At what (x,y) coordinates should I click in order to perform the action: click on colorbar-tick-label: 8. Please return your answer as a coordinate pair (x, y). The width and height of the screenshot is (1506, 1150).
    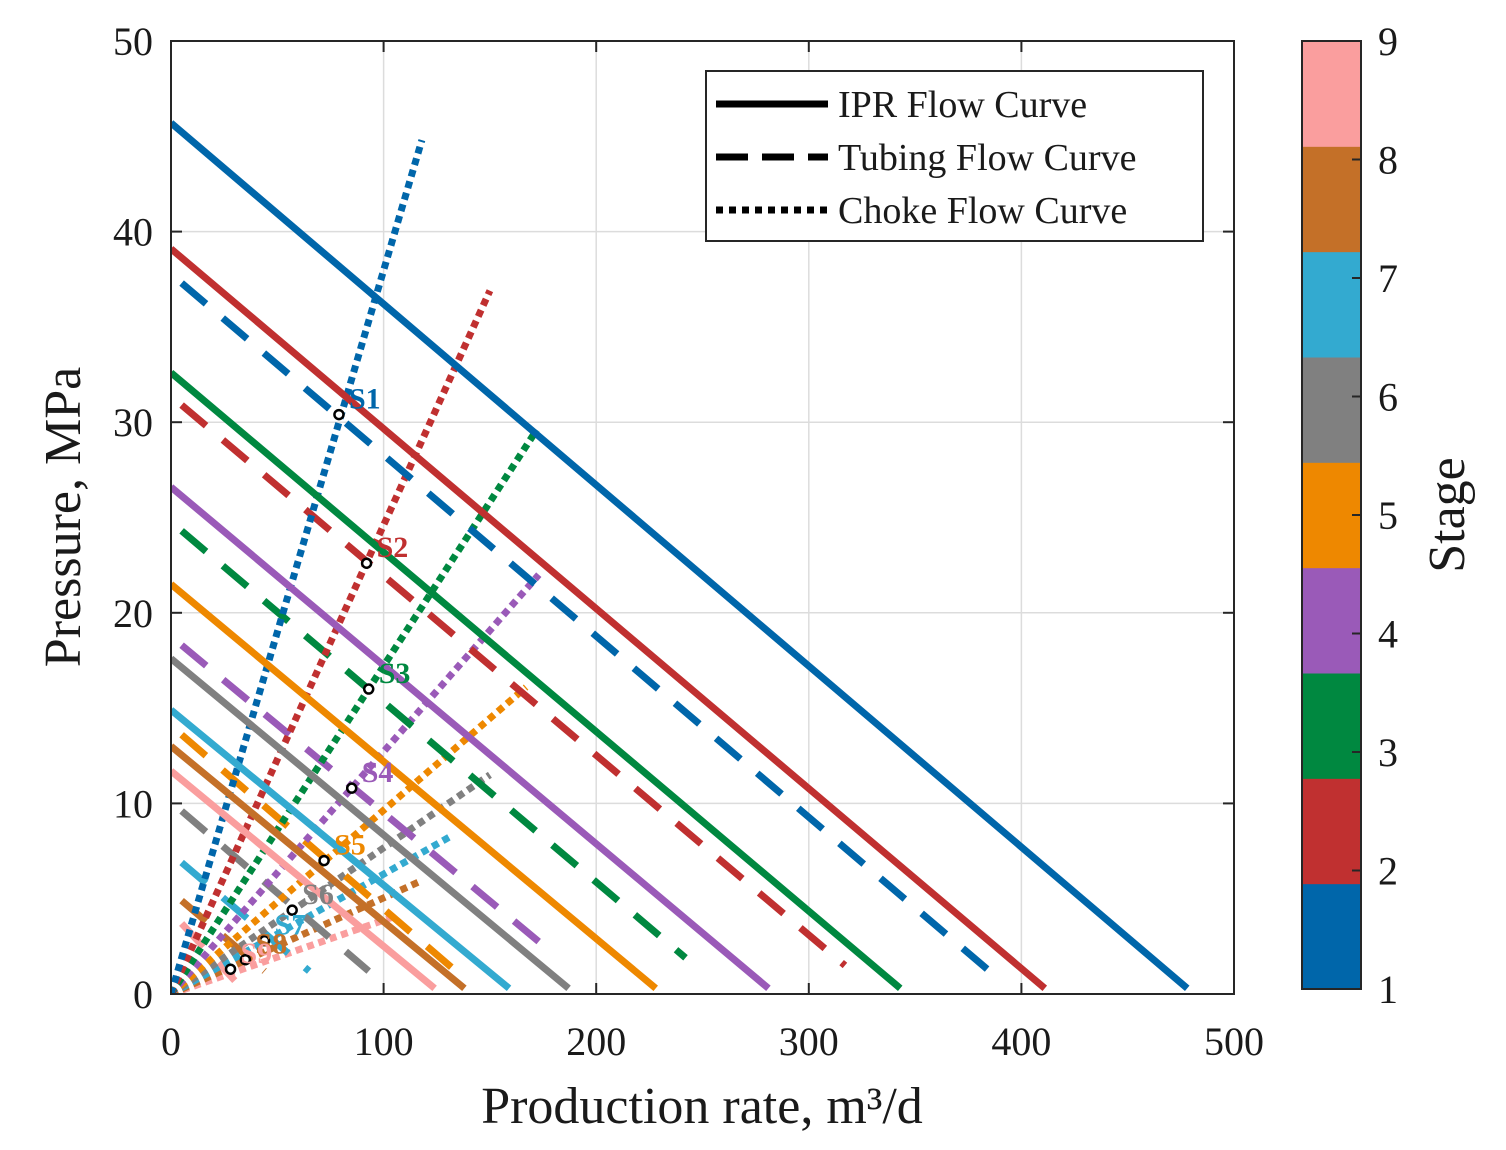
    Looking at the image, I should click on (1388, 160).